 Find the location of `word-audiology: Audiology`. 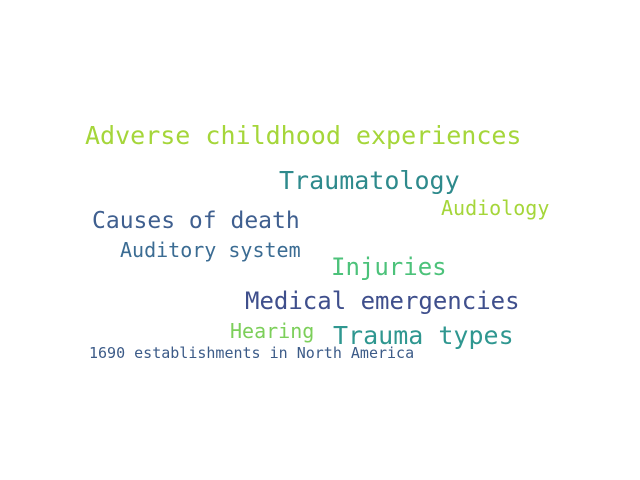

word-audiology: Audiology is located at coordinates (495, 208).